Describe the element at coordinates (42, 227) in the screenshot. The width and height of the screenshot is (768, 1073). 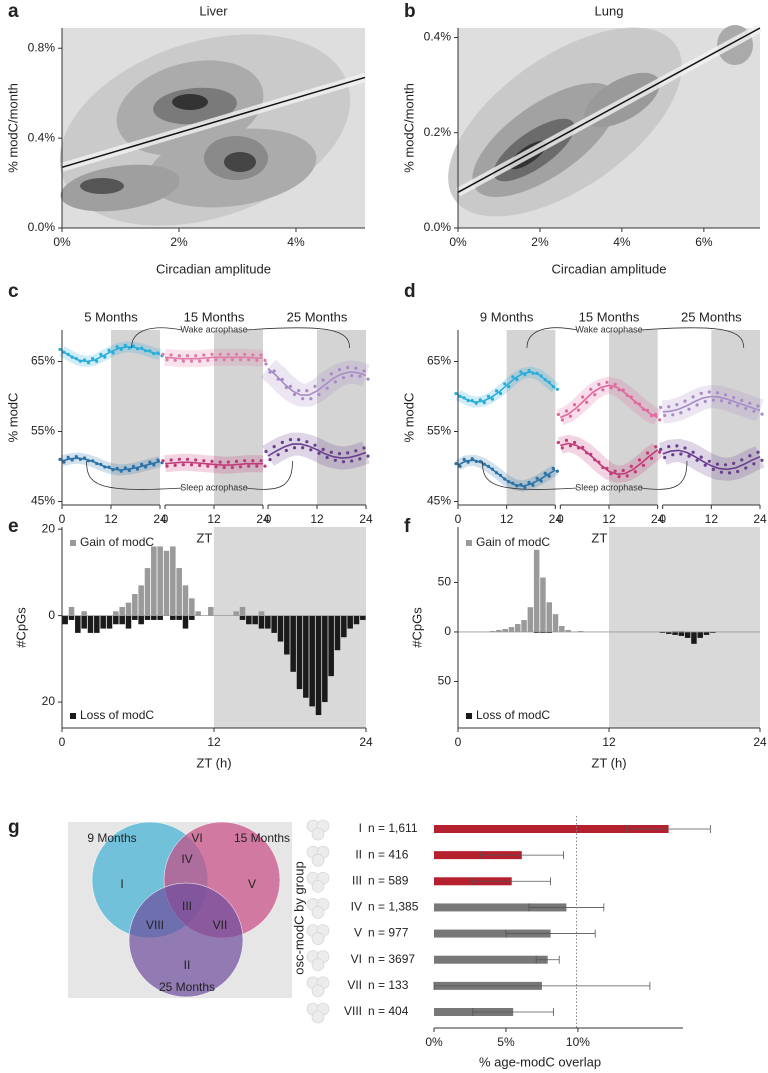
I see `y-tick-label: 0.0%` at that location.